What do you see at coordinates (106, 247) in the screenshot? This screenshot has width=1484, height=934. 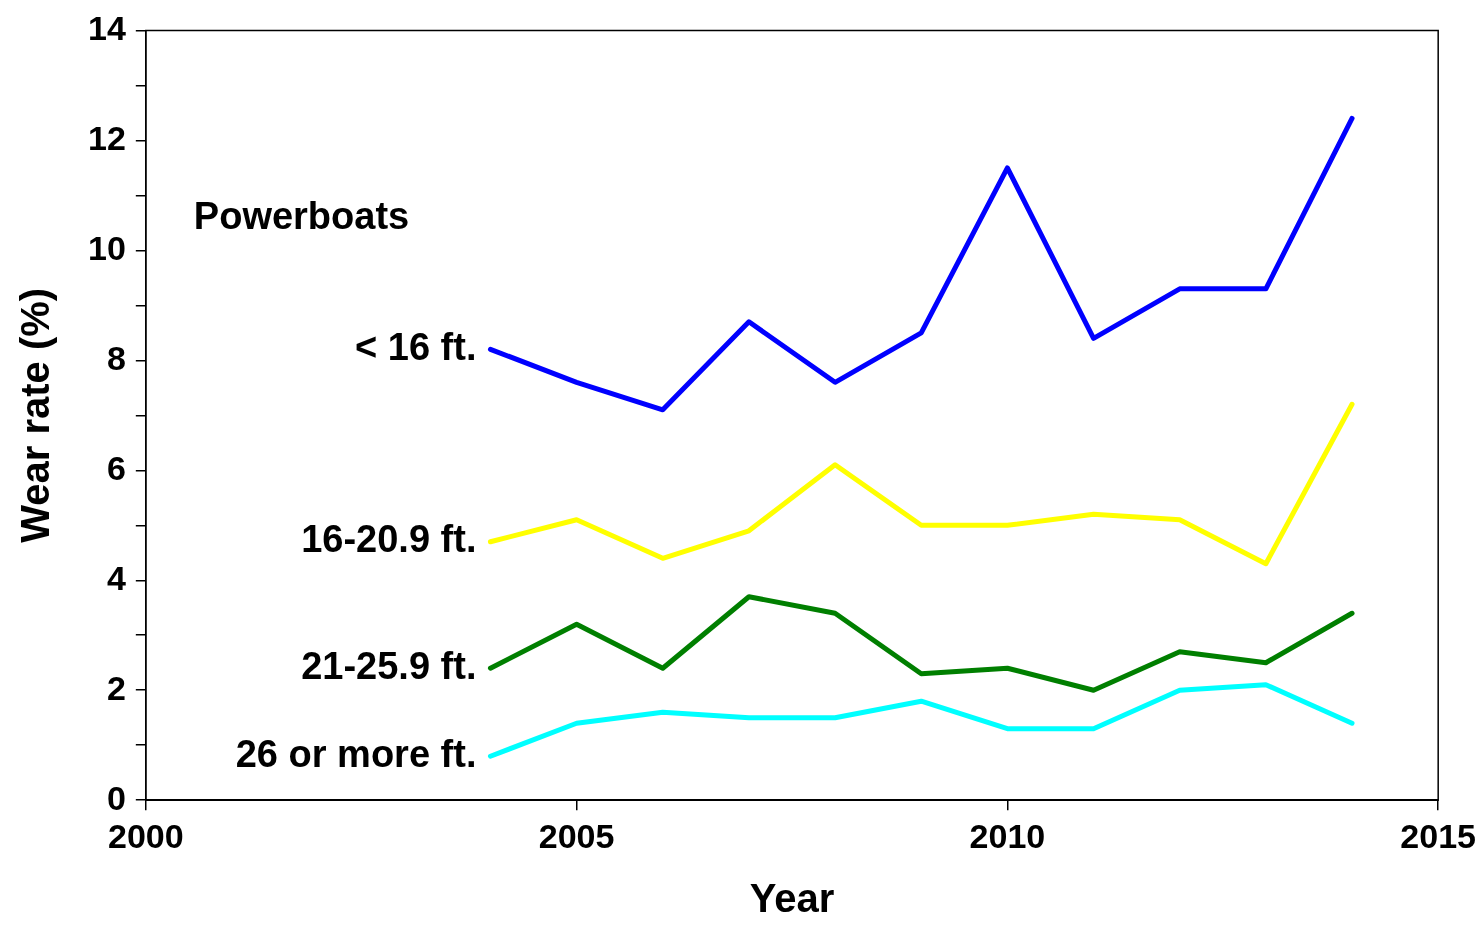 I see `y-tick-label: 10` at bounding box center [106, 247].